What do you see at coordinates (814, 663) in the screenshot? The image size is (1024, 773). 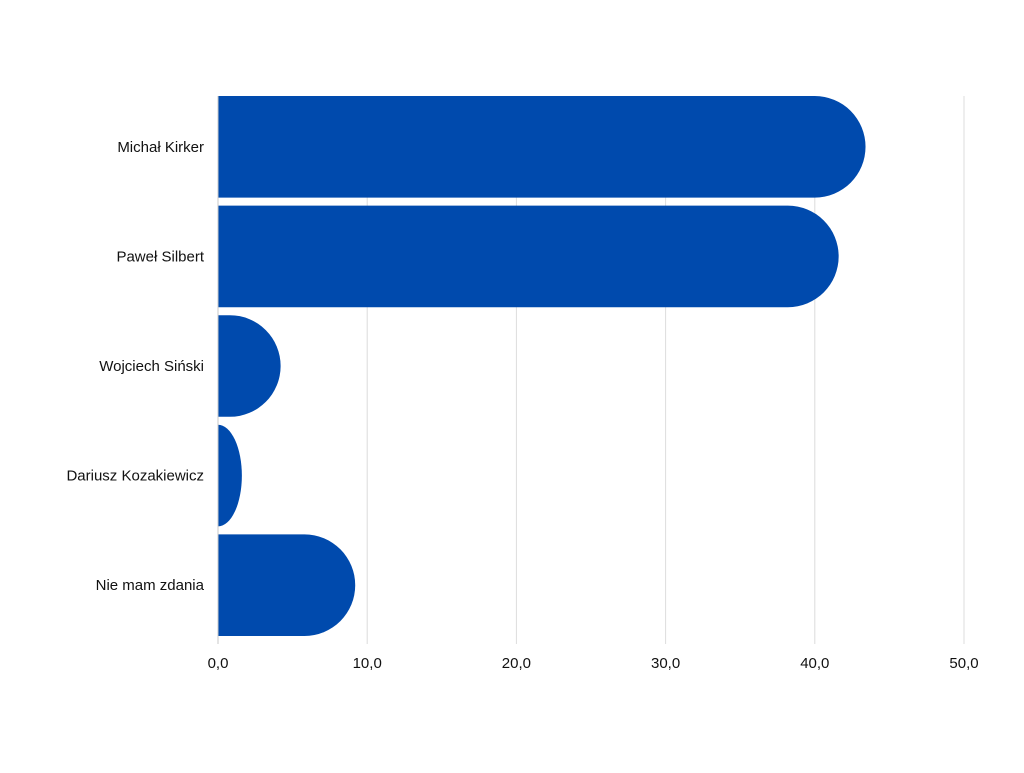 I see `x-tick-label-4: 40,0` at bounding box center [814, 663].